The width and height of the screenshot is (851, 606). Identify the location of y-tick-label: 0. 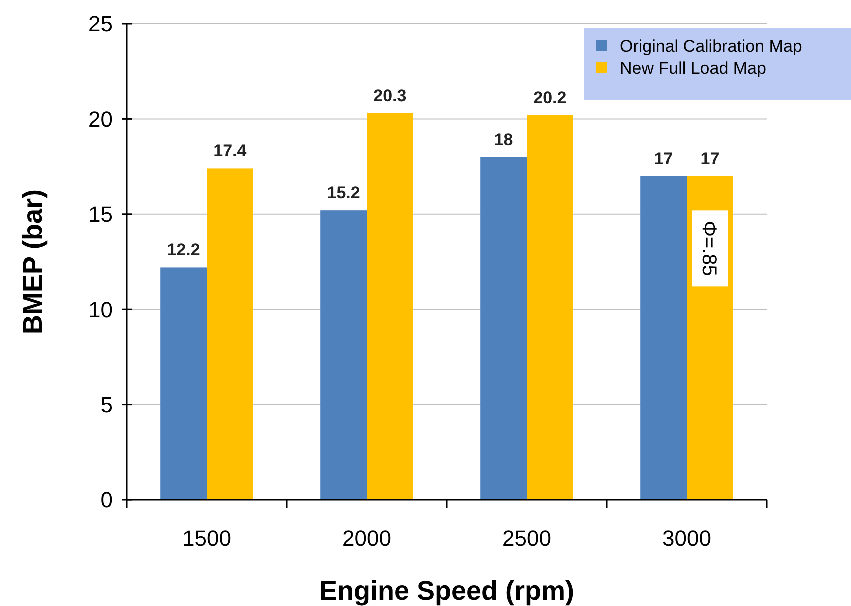
(106, 500).